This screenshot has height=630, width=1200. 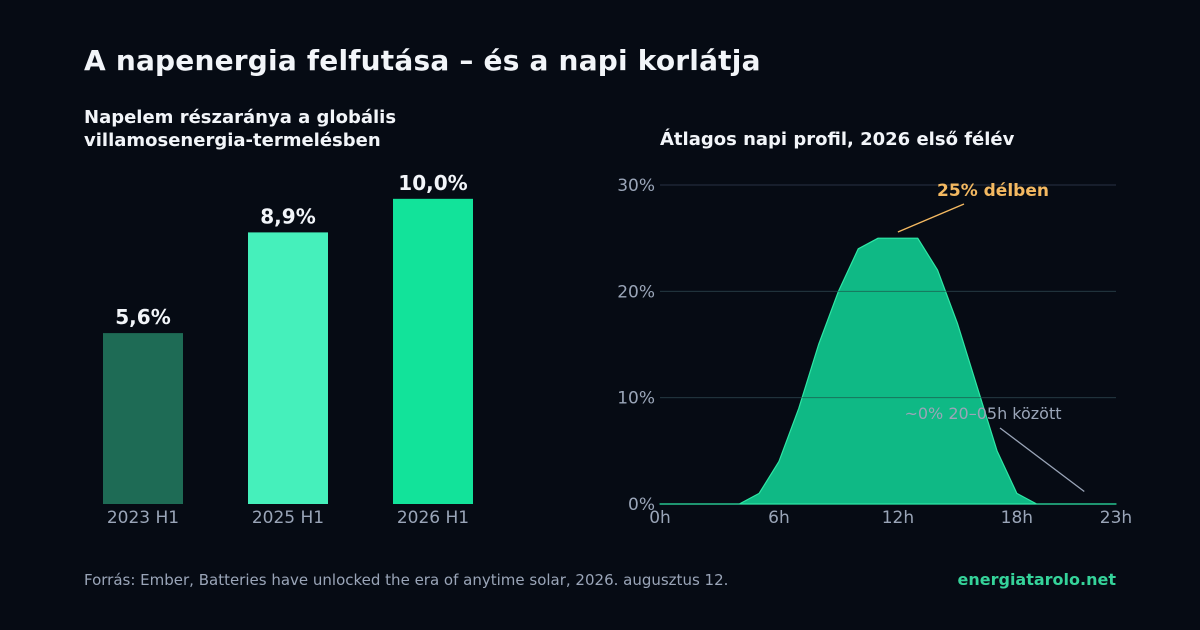 What do you see at coordinates (982, 413) in the screenshot?
I see `night-annotation-label: ~0% 20–05h között` at bounding box center [982, 413].